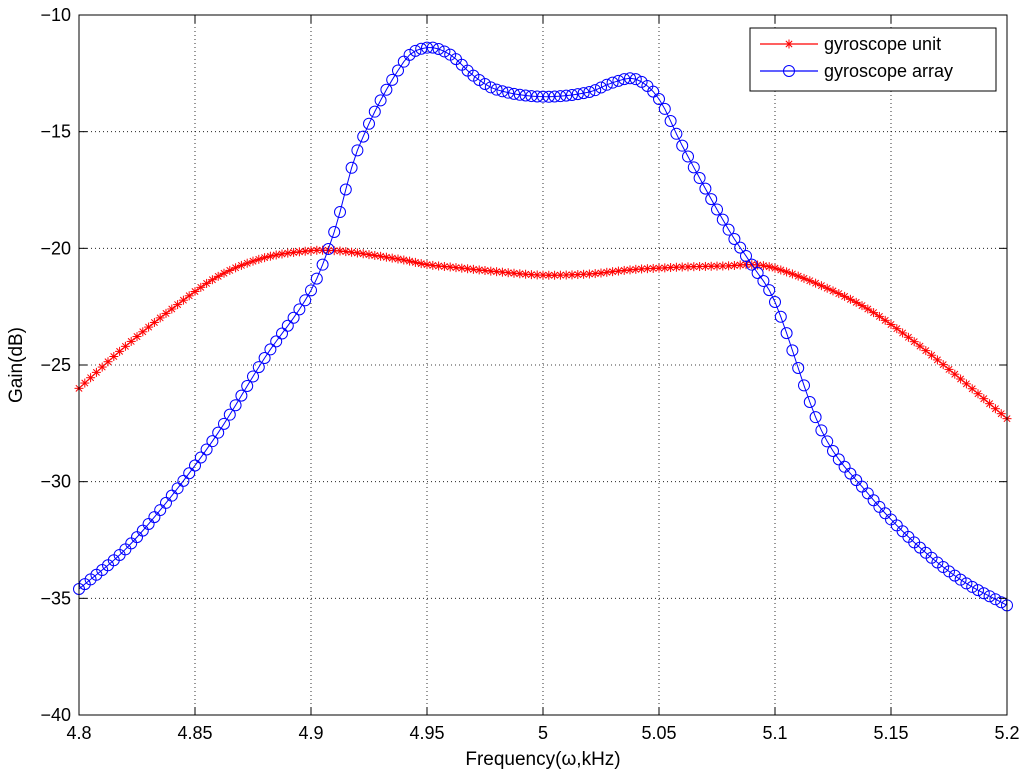  What do you see at coordinates (882, 44) in the screenshot?
I see `legend-label-gyroscope-unit: gyroscope unit` at bounding box center [882, 44].